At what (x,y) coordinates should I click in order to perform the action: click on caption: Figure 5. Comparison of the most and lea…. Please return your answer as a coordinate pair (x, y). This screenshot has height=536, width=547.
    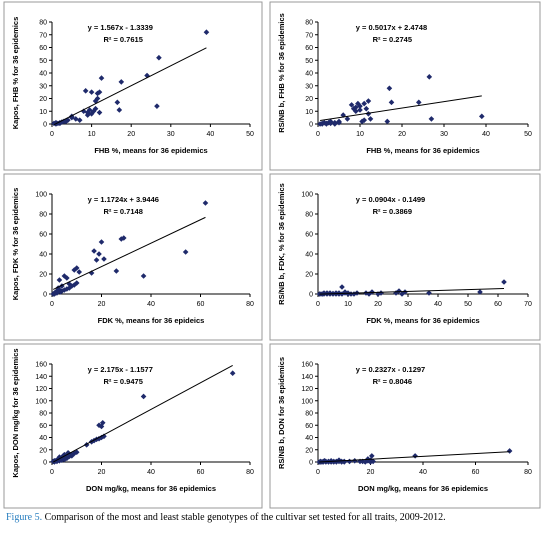
    Looking at the image, I should click on (226, 517).